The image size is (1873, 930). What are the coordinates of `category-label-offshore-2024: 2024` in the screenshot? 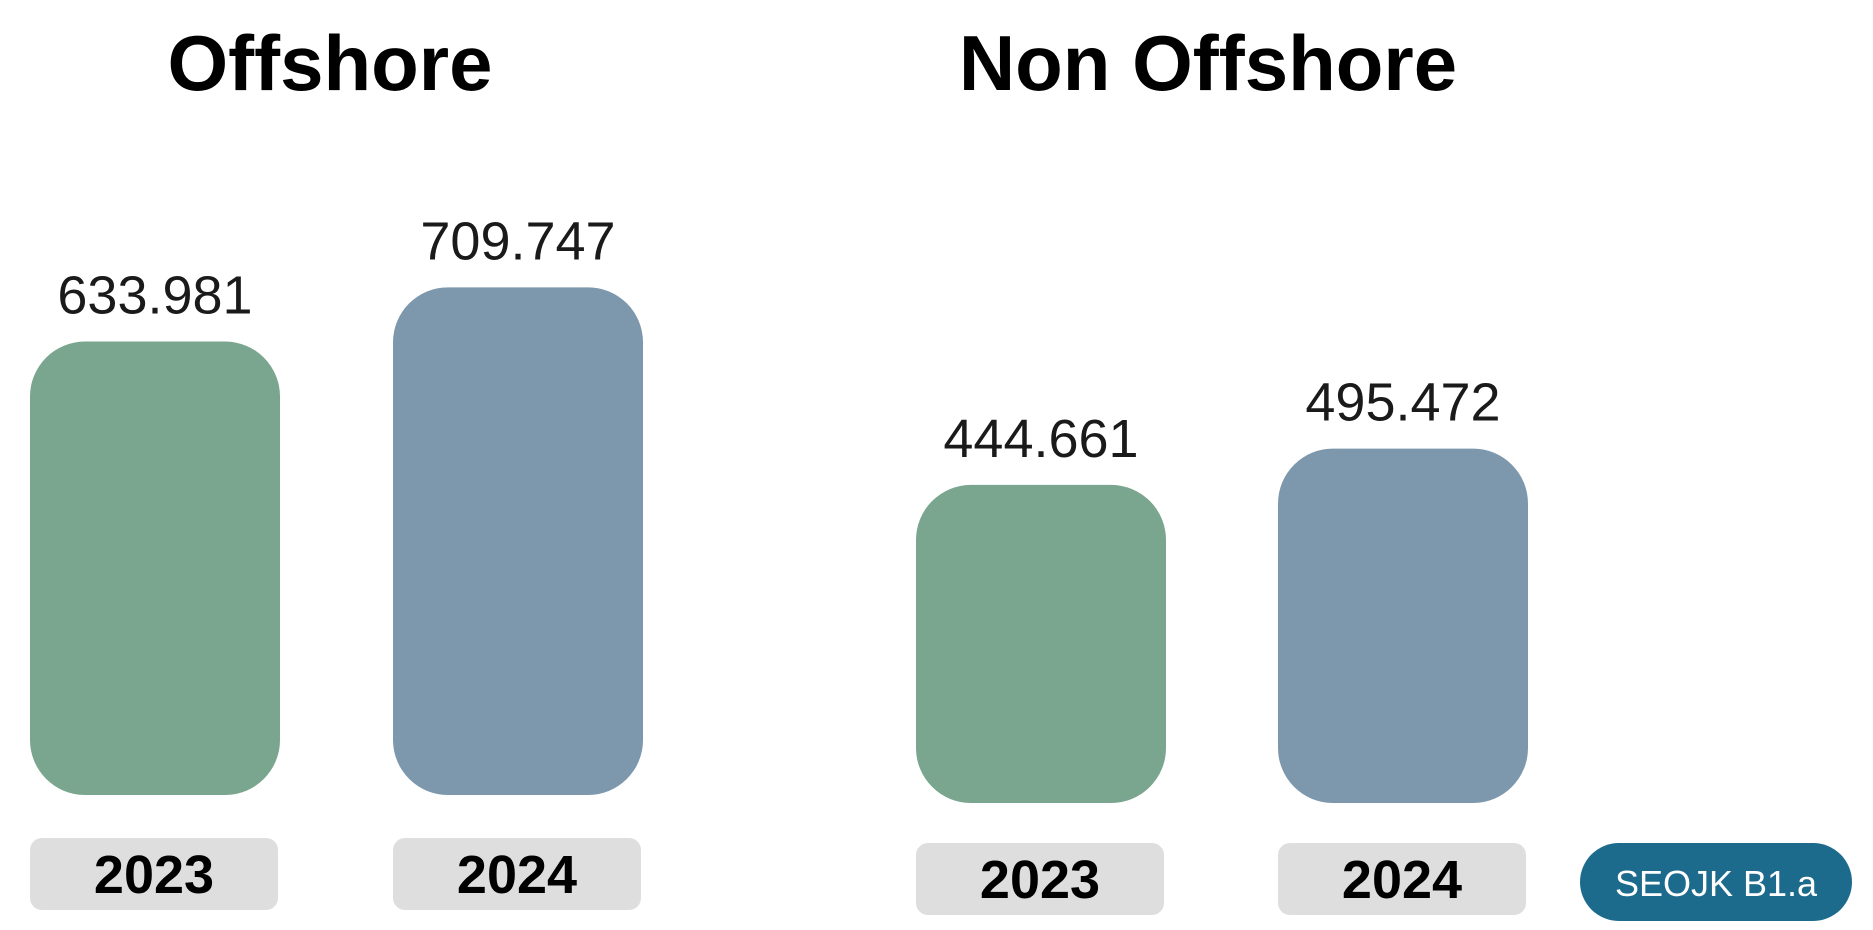 It's located at (517, 875).